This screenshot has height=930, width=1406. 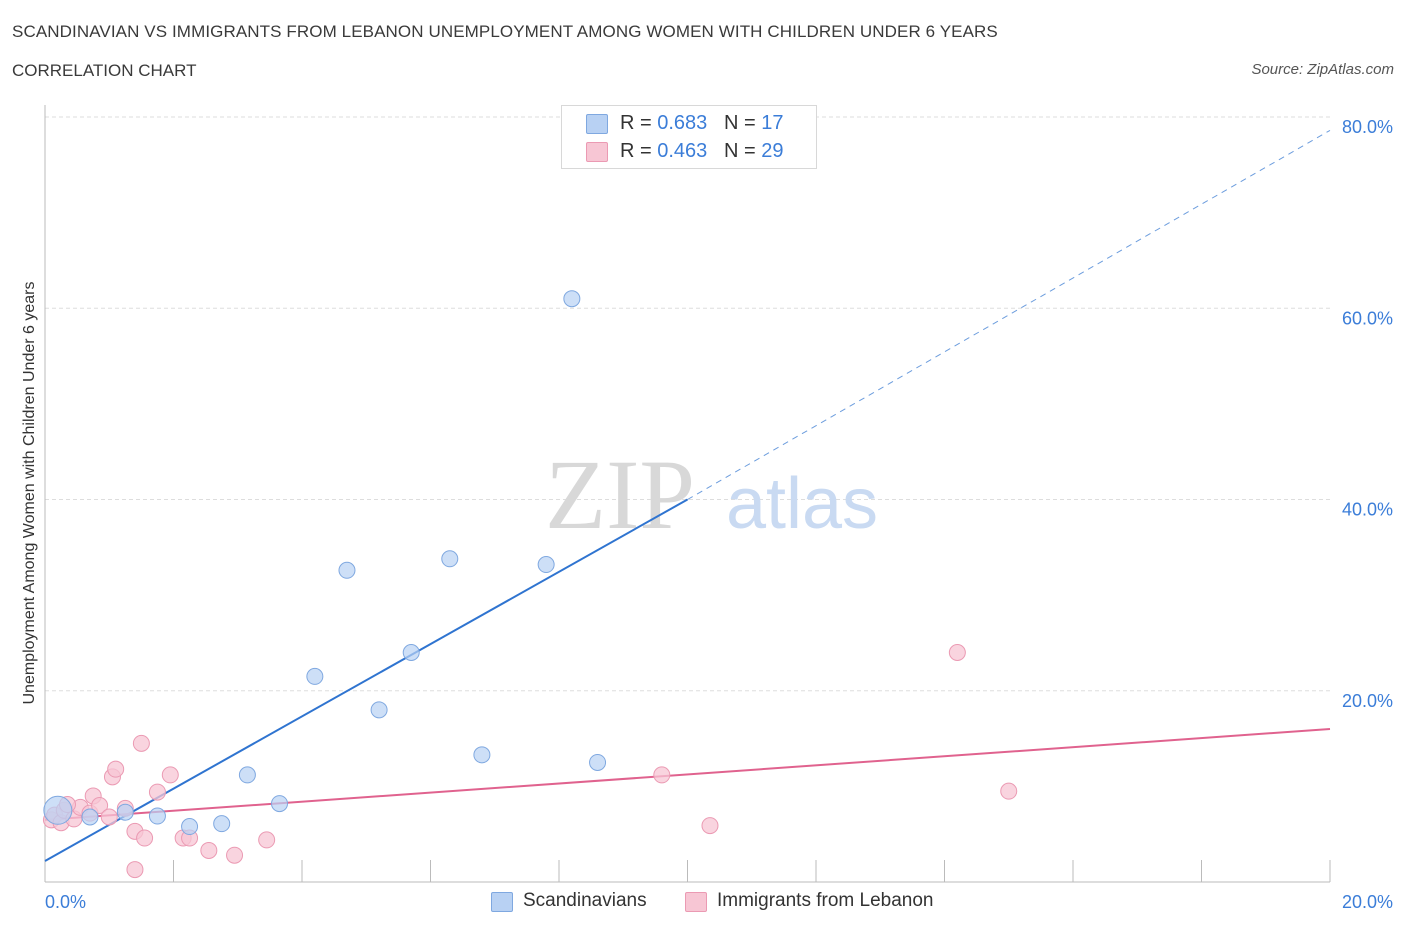 I want to click on bottom-legend-label-scandinavians: Scandinavians, so click(x=585, y=900).